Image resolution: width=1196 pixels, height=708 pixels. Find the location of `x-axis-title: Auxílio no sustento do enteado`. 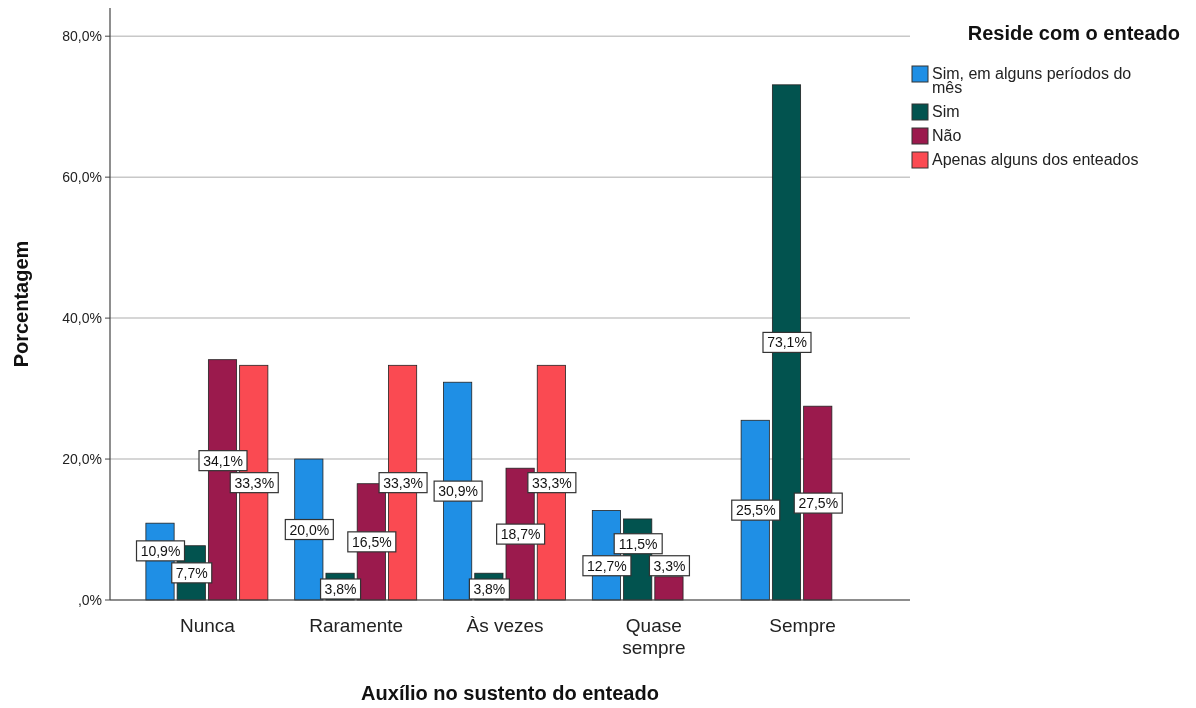

x-axis-title: Auxílio no sustento do enteado is located at coordinates (510, 693).